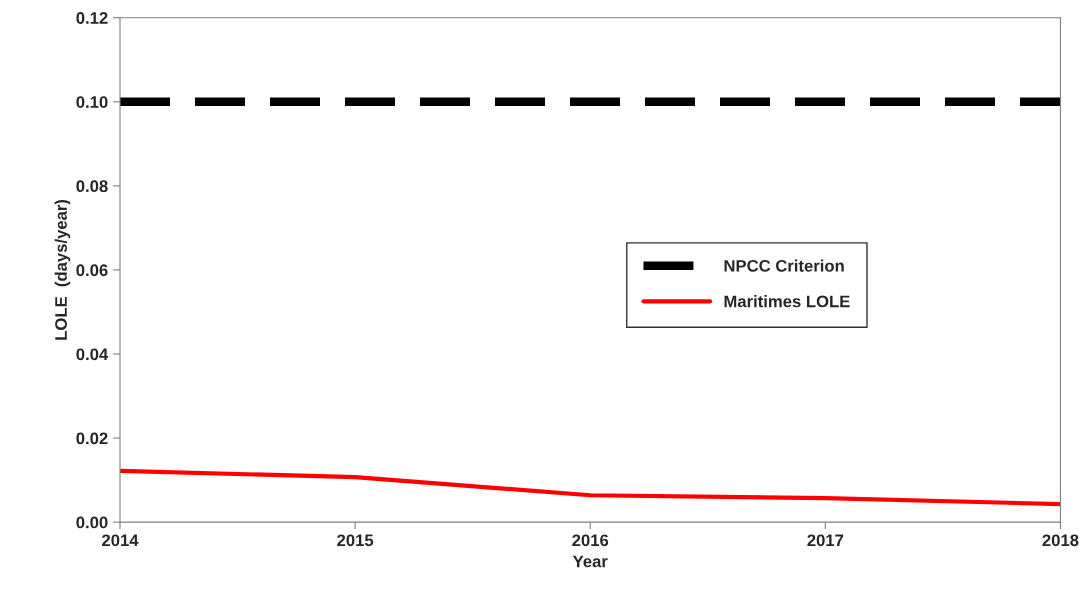 The image size is (1091, 590). I want to click on y-tick-label: 0.00, so click(92, 522).